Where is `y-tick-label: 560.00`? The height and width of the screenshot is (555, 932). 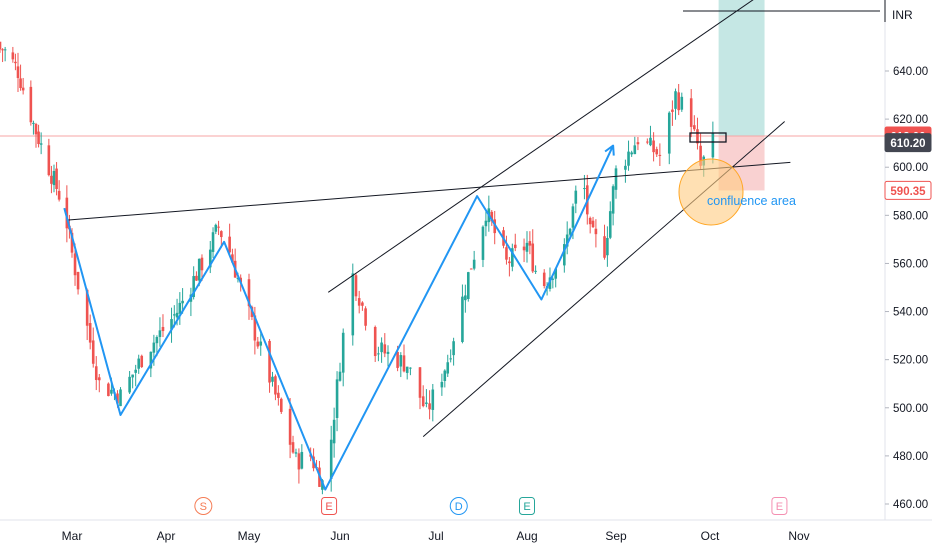 y-tick-label: 560.00 is located at coordinates (910, 264).